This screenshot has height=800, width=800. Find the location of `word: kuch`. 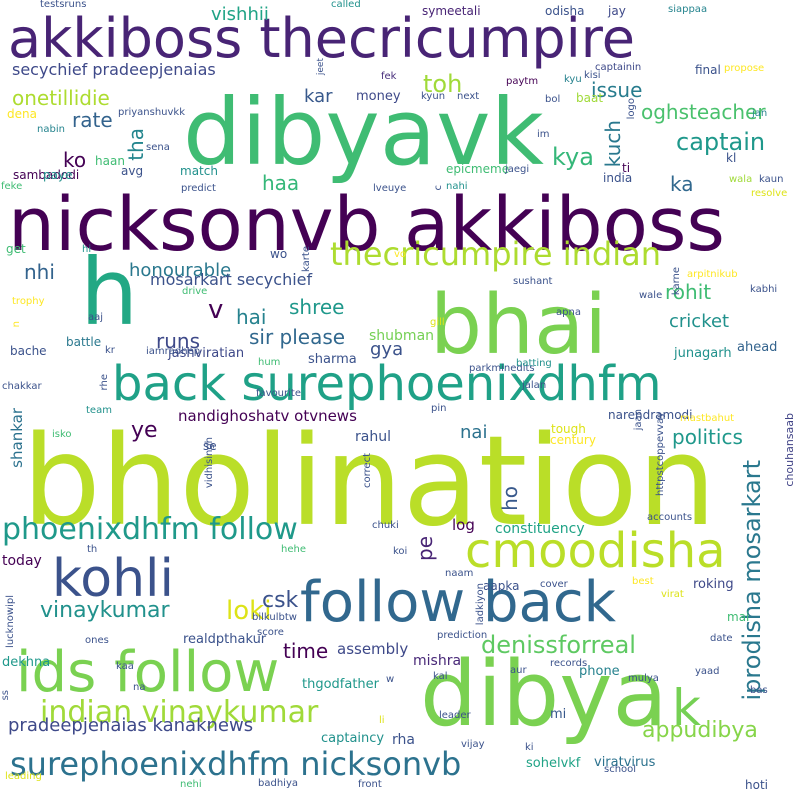

word: kuch is located at coordinates (613, 144).